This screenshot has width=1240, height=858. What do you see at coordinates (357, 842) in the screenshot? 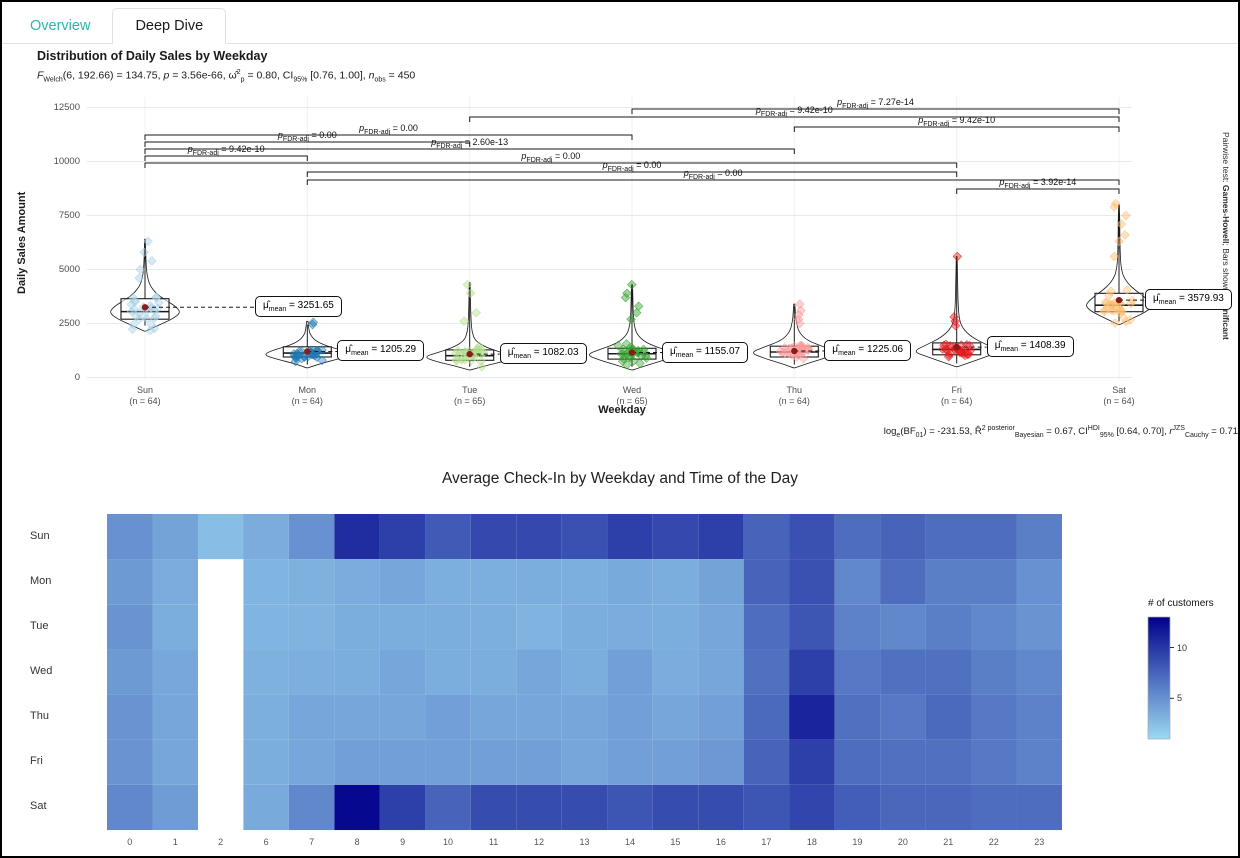
I see `heatmap-col-label-8: 8` at bounding box center [357, 842].